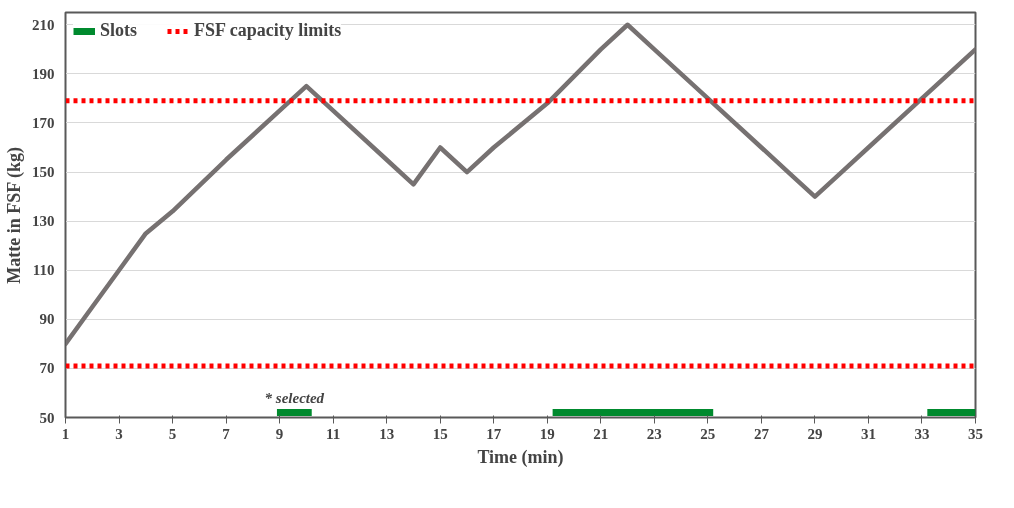 The height and width of the screenshot is (508, 1014). I want to click on x-tick-label: 27, so click(761, 433).